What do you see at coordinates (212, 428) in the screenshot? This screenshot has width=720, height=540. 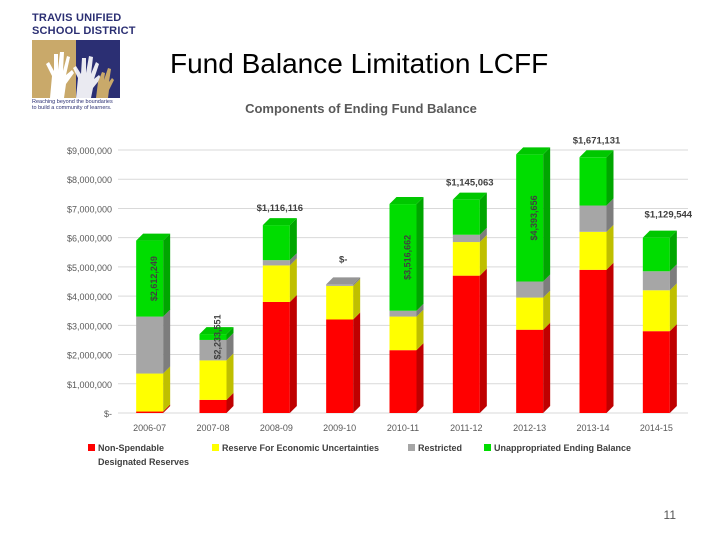 I see `x-tick-label: 2007-08` at bounding box center [212, 428].